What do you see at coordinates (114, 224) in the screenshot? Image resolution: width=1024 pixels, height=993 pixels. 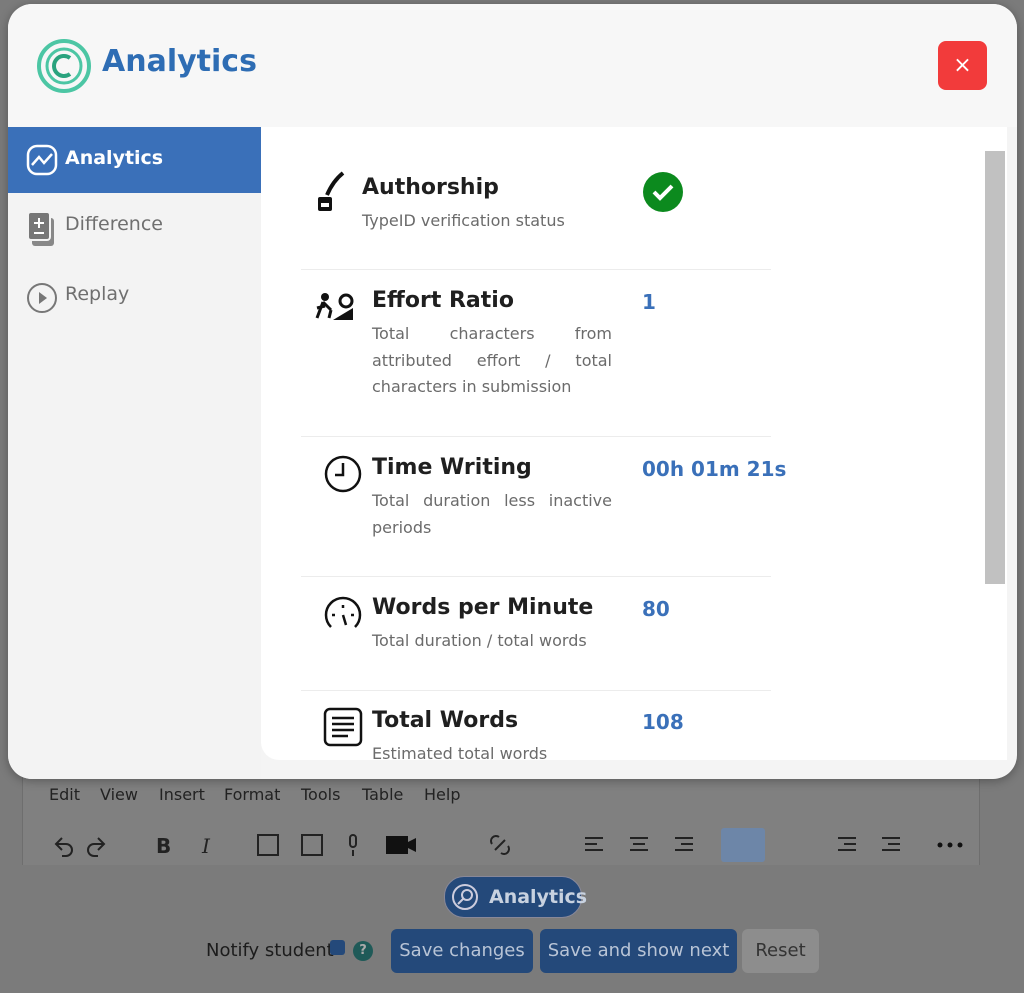 I see `sidebar-label: Difference` at bounding box center [114, 224].